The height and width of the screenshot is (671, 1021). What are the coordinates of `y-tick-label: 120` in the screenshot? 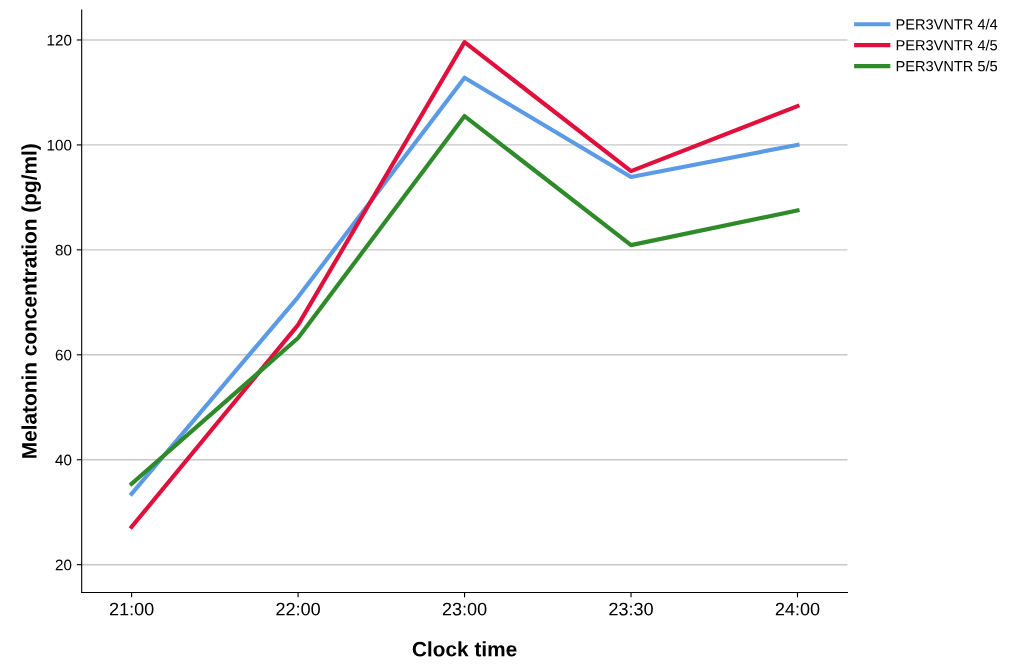 It's located at (59, 40).